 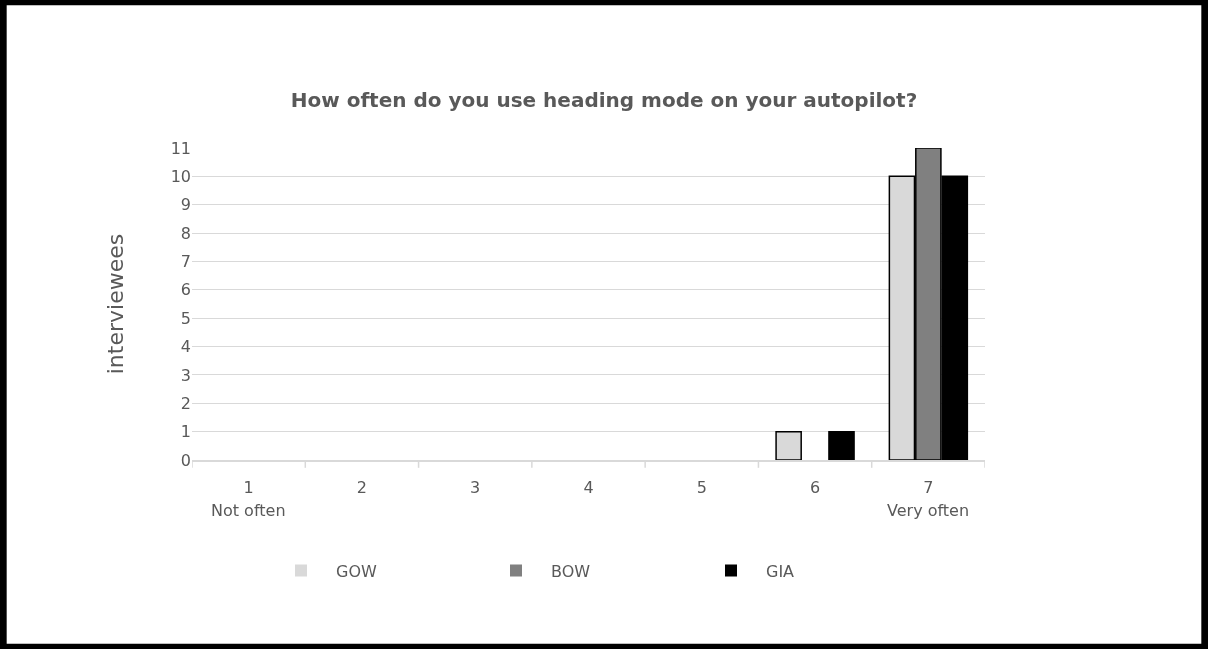 What do you see at coordinates (180, 148) in the screenshot?
I see `y-tick-label: 11` at bounding box center [180, 148].